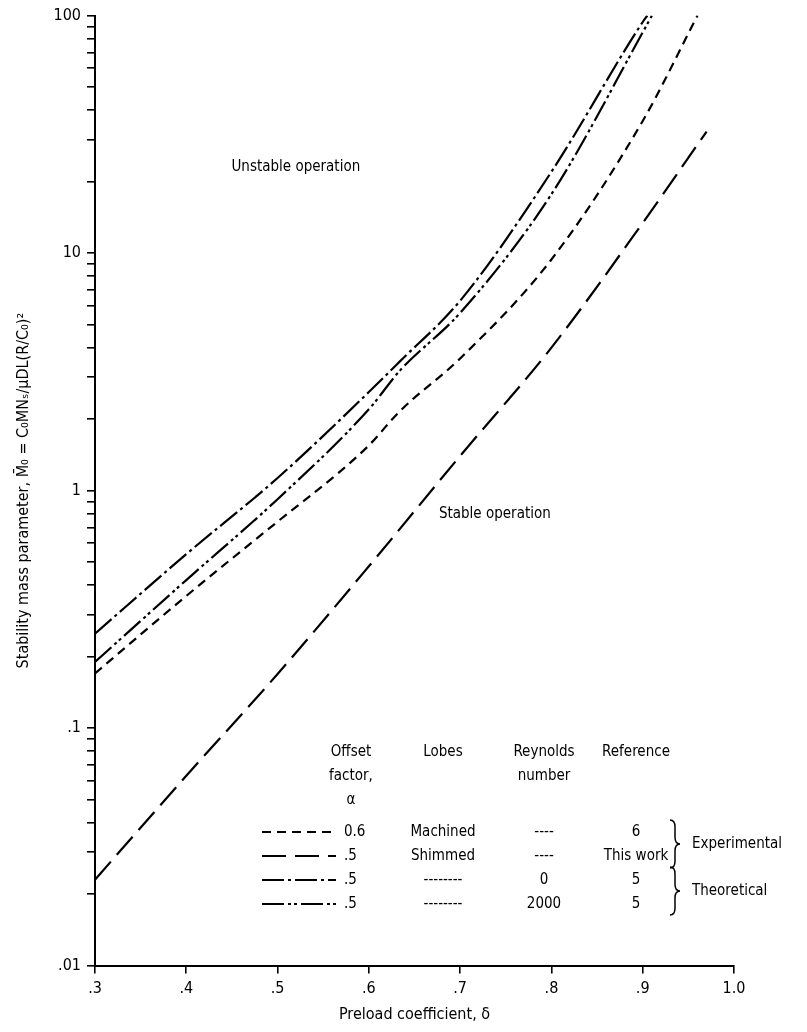 The image size is (807, 1032). I want to click on x-tick-label: .6, so click(368, 988).